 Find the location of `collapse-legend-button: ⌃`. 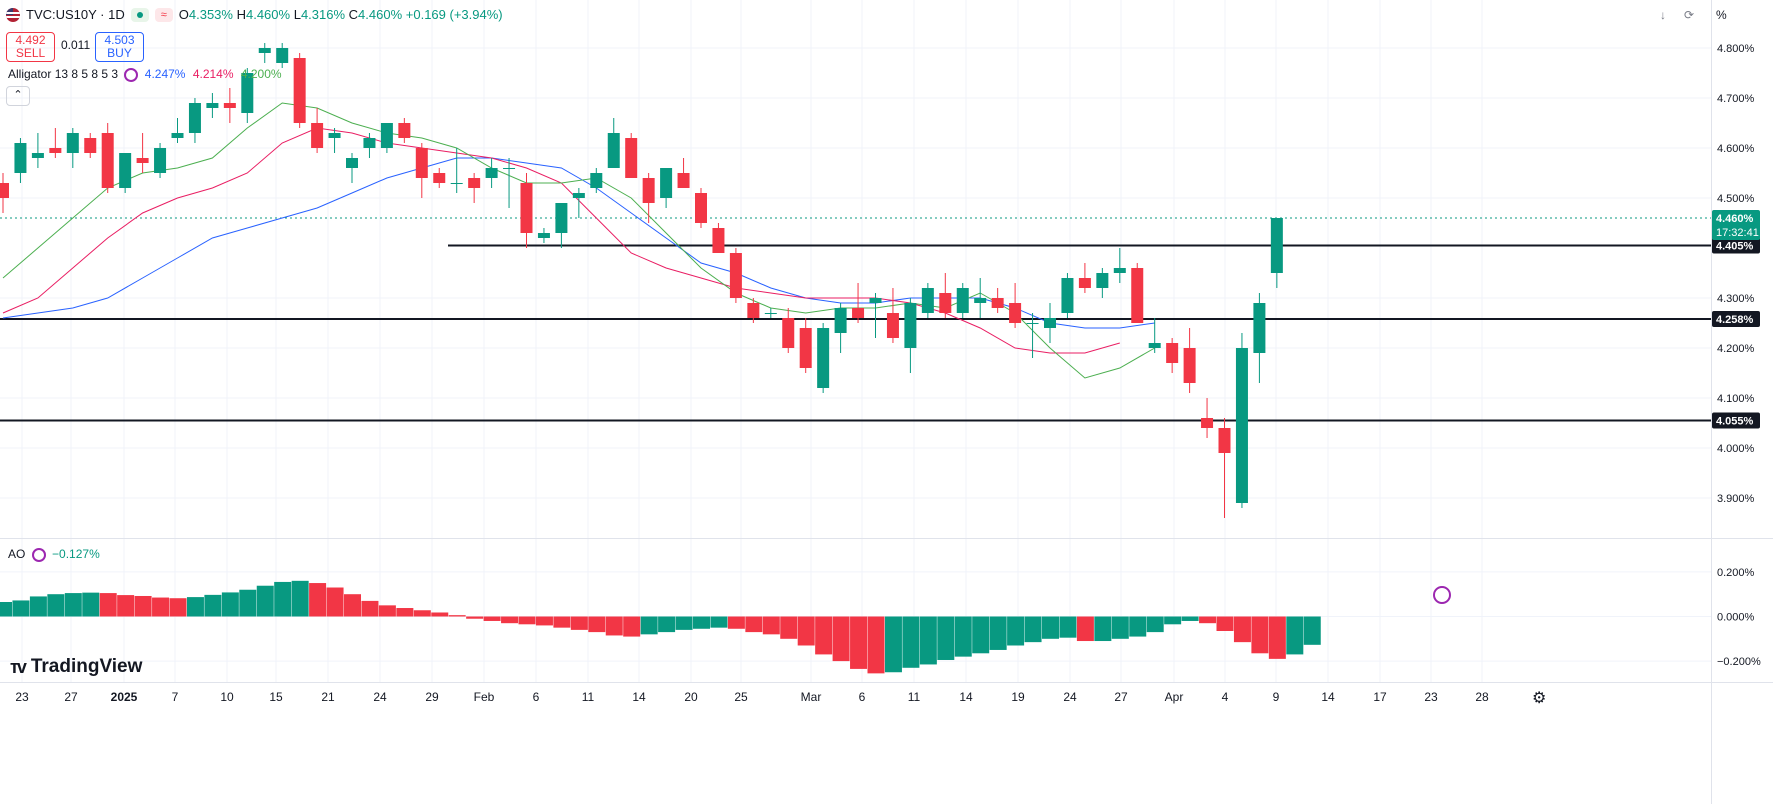

collapse-legend-button: ⌃ is located at coordinates (18, 96).